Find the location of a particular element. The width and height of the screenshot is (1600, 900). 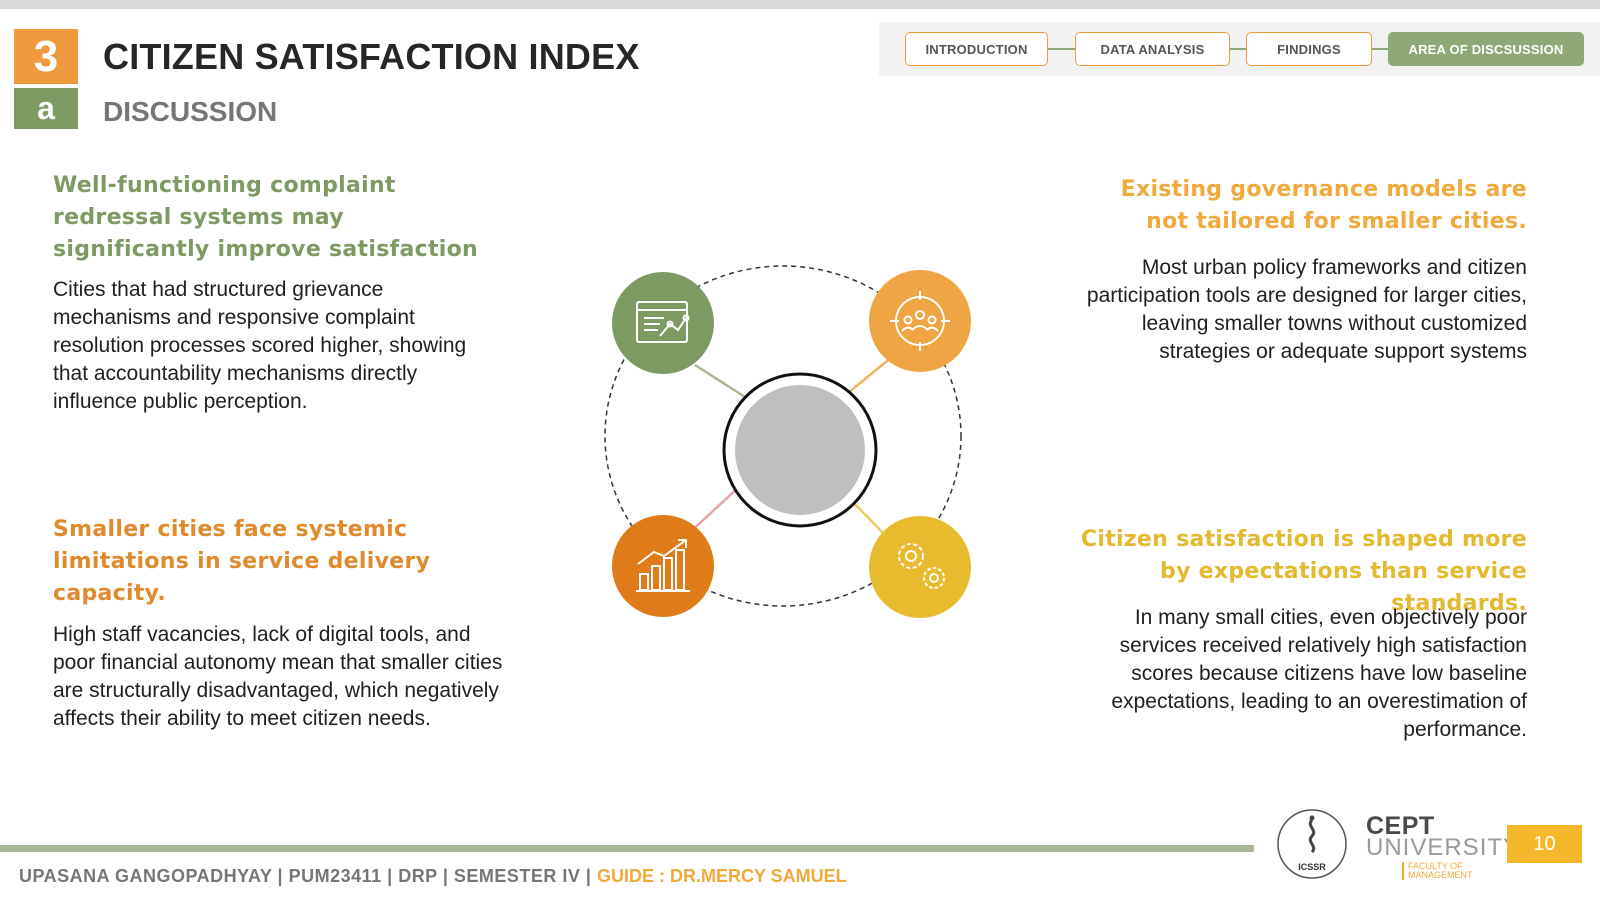

footer-guide: GUIDE : DR.MERCY SAMUEL is located at coordinates (721, 876).